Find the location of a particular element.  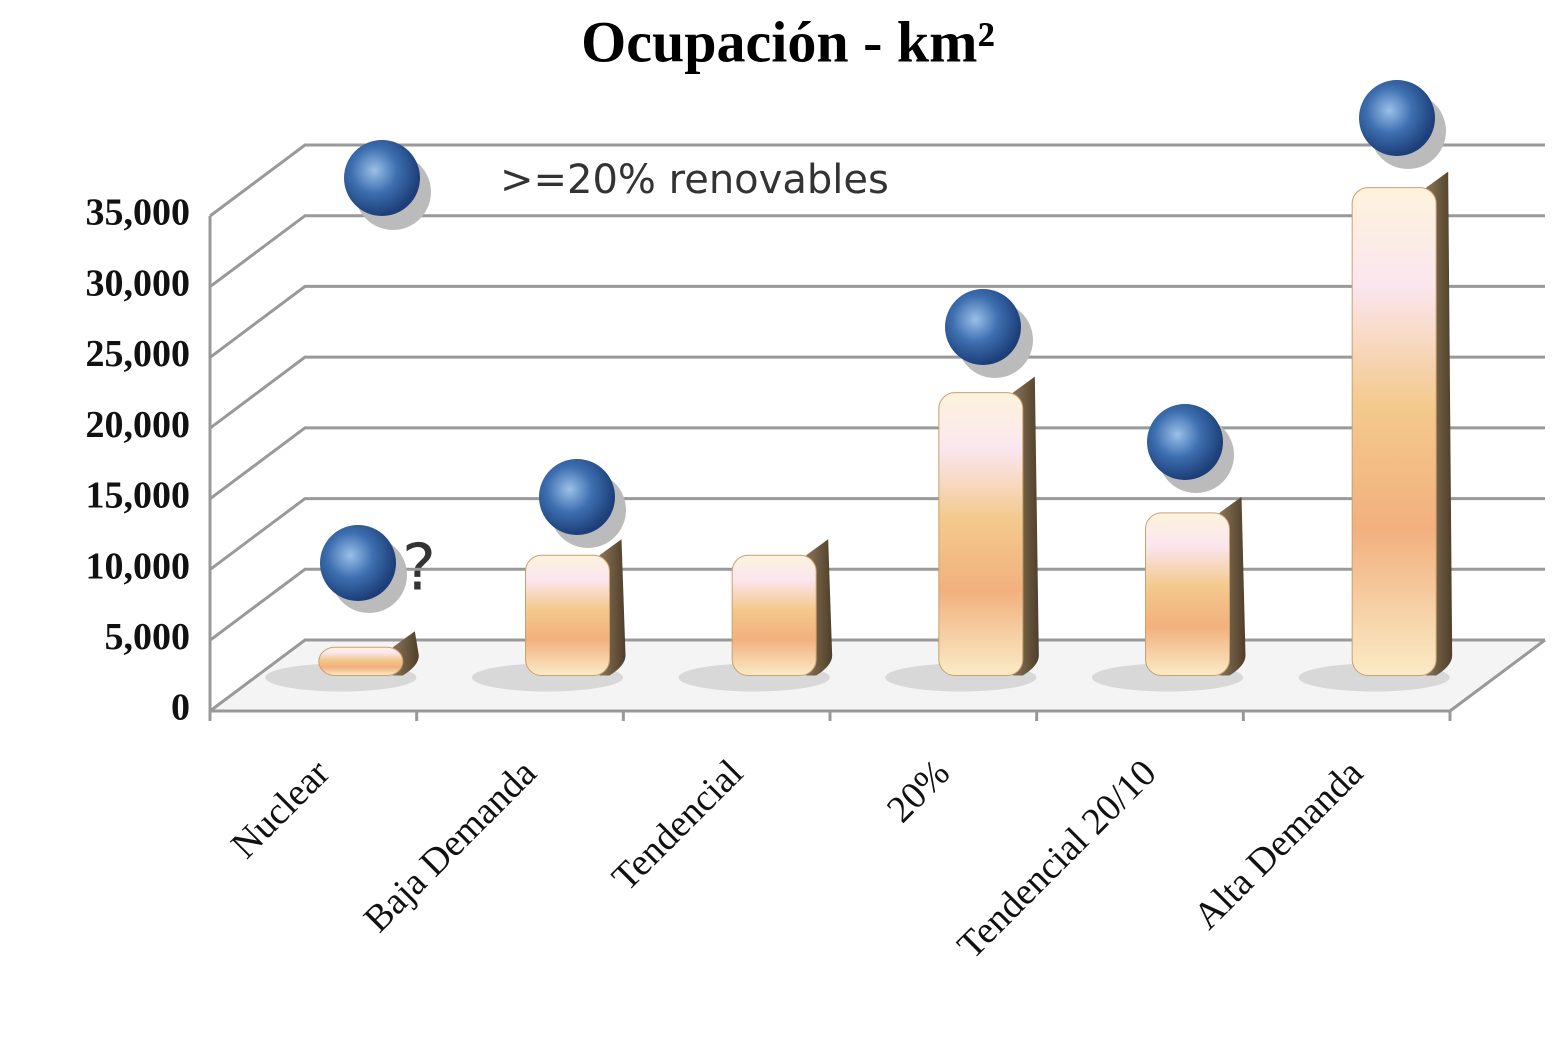

y-tick-label: 0 is located at coordinates (180, 708).